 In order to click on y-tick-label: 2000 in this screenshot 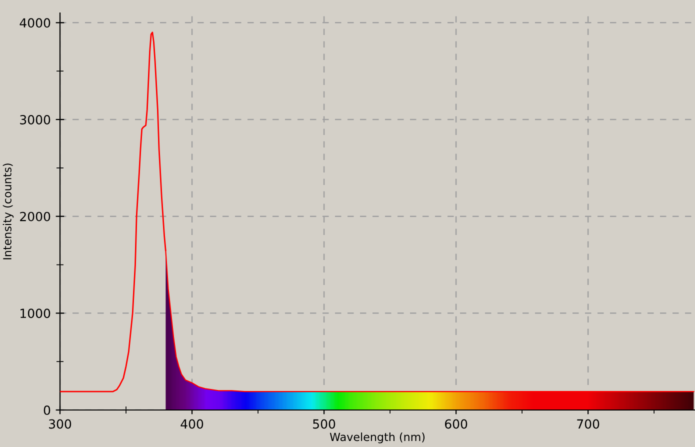, I will do `click(35, 217)`.